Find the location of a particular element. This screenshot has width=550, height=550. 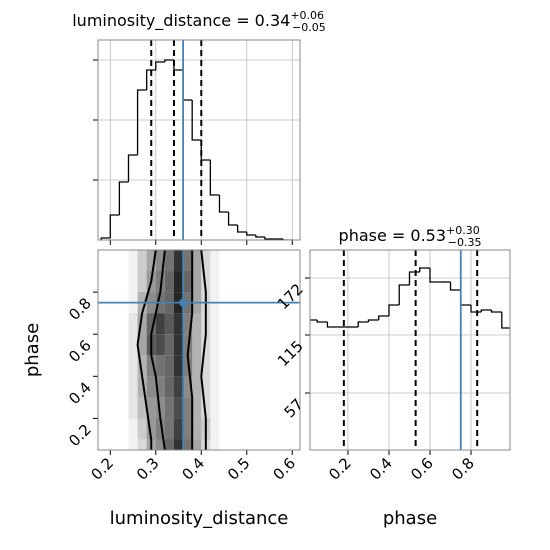

y-tick-label: 0.2 is located at coordinates (80, 436).